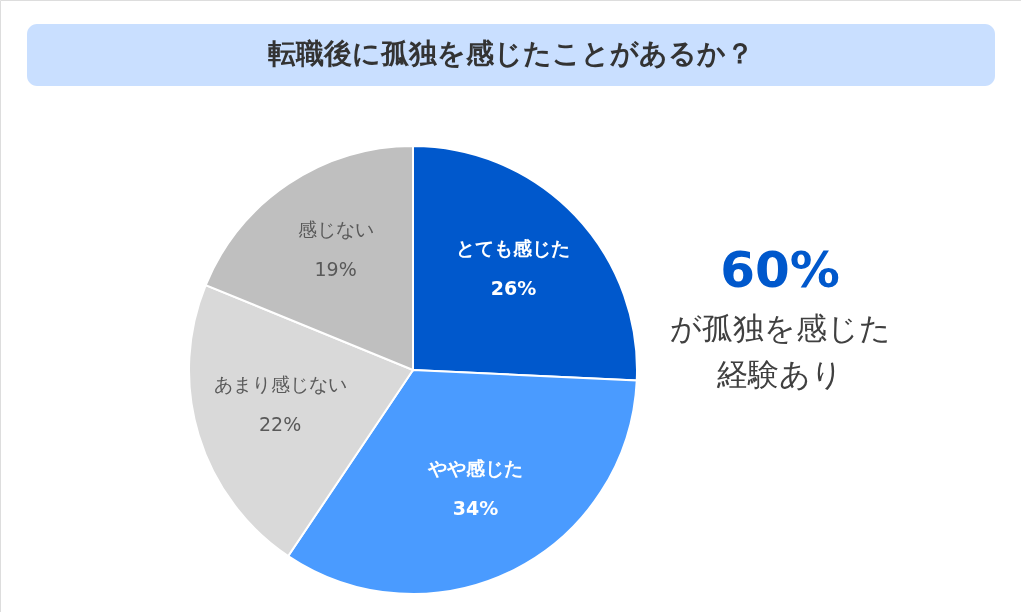 The height and width of the screenshot is (612, 1021). What do you see at coordinates (513, 248) in the screenshot?
I see `slice-label: とても感じた` at bounding box center [513, 248].